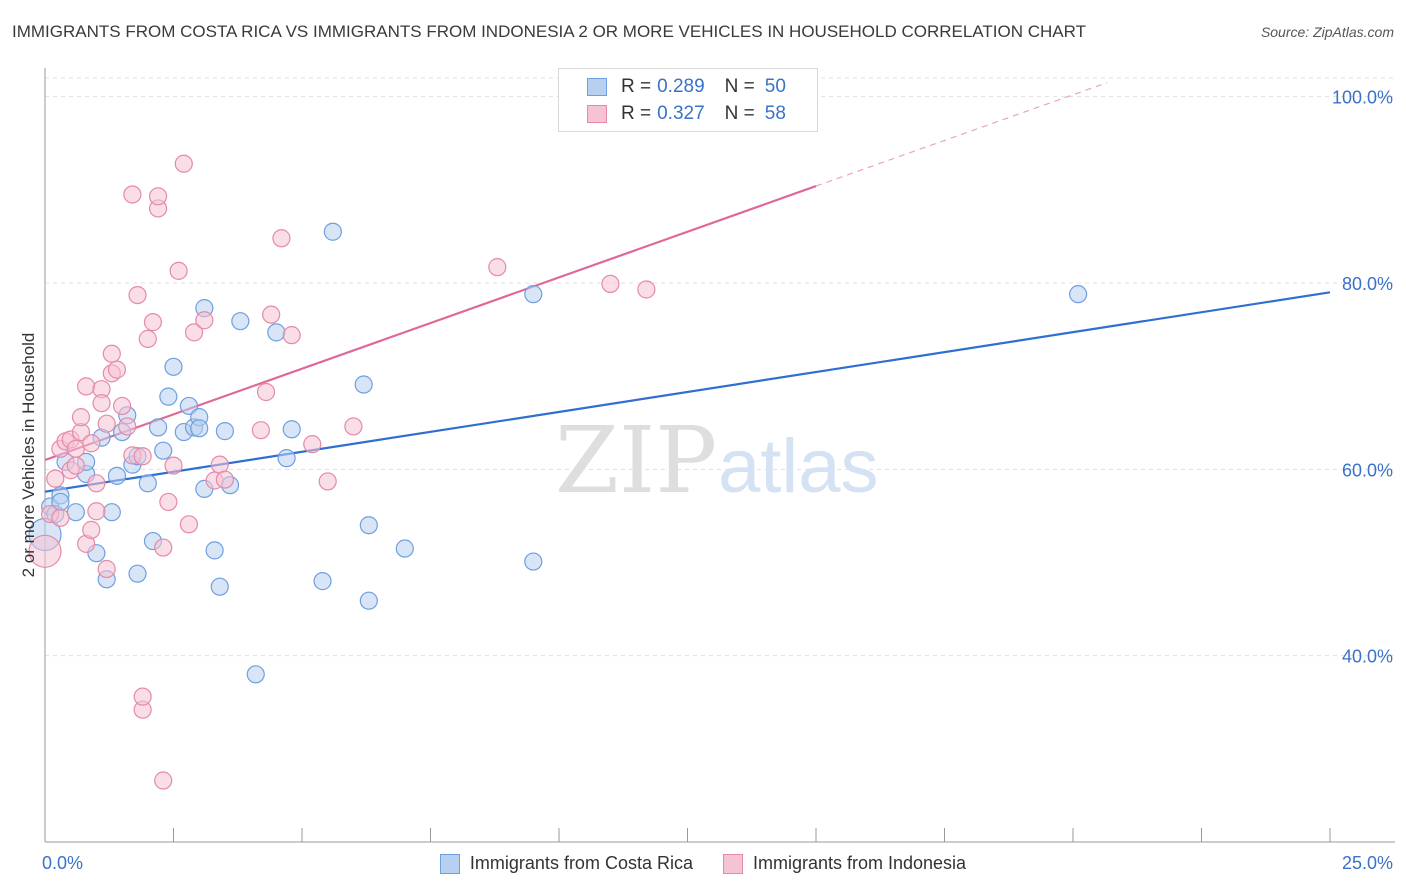  I want to click on watermark: ZIP atlas, so click(717, 460).